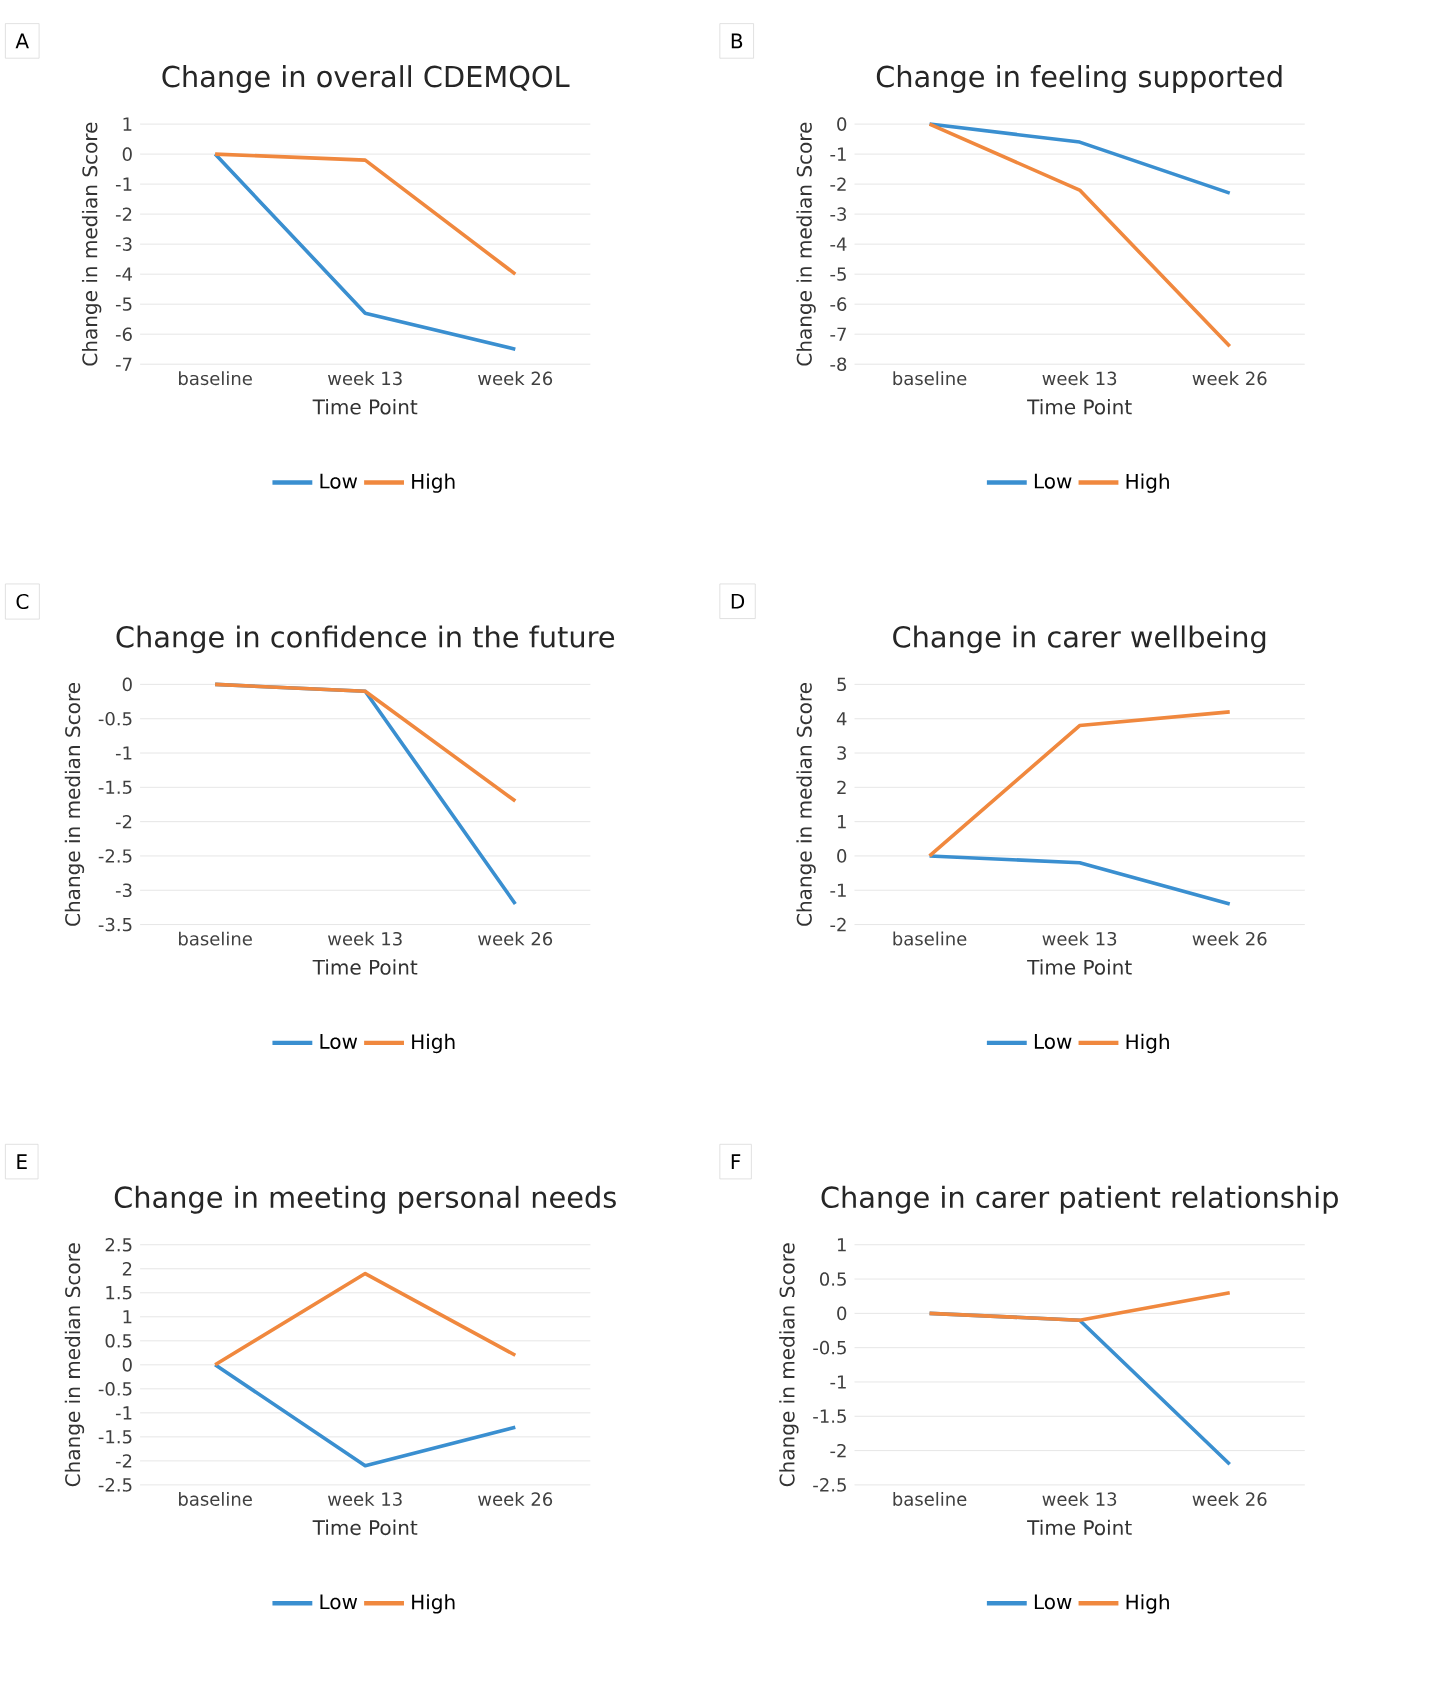  What do you see at coordinates (738, 601) in the screenshot?
I see `text: D` at bounding box center [738, 601].